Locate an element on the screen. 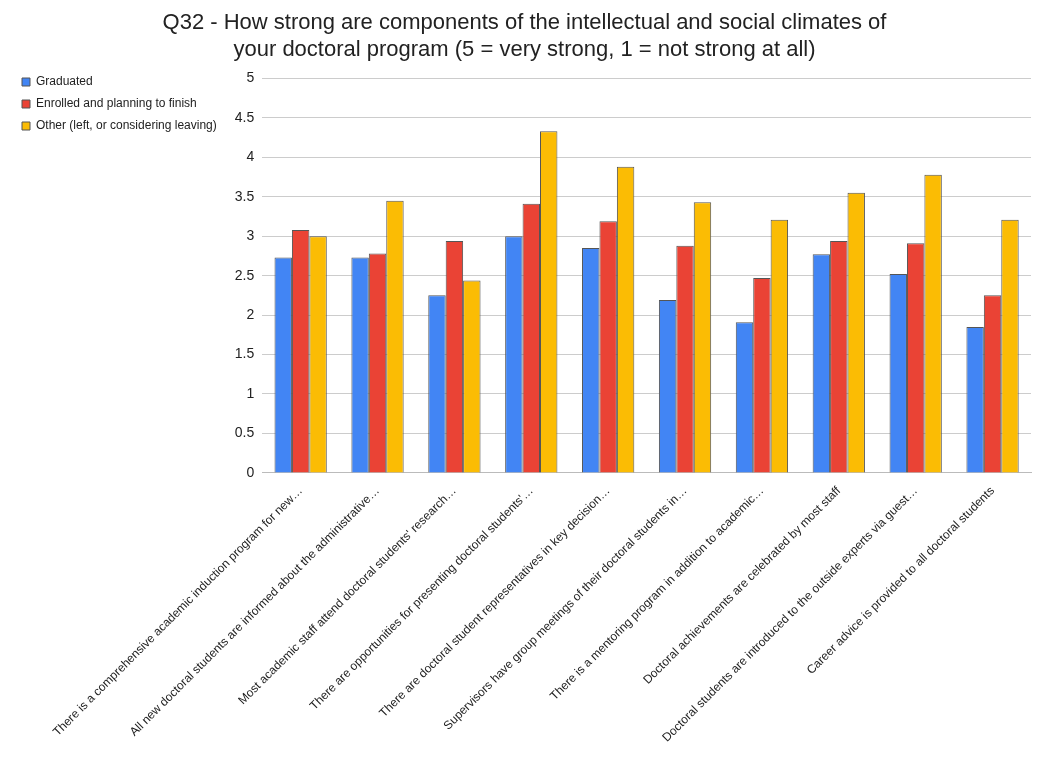 Image resolution: width=1049 pixels, height=770 pixels. legend-label: Other (left, or considering leaving) is located at coordinates (126, 125).